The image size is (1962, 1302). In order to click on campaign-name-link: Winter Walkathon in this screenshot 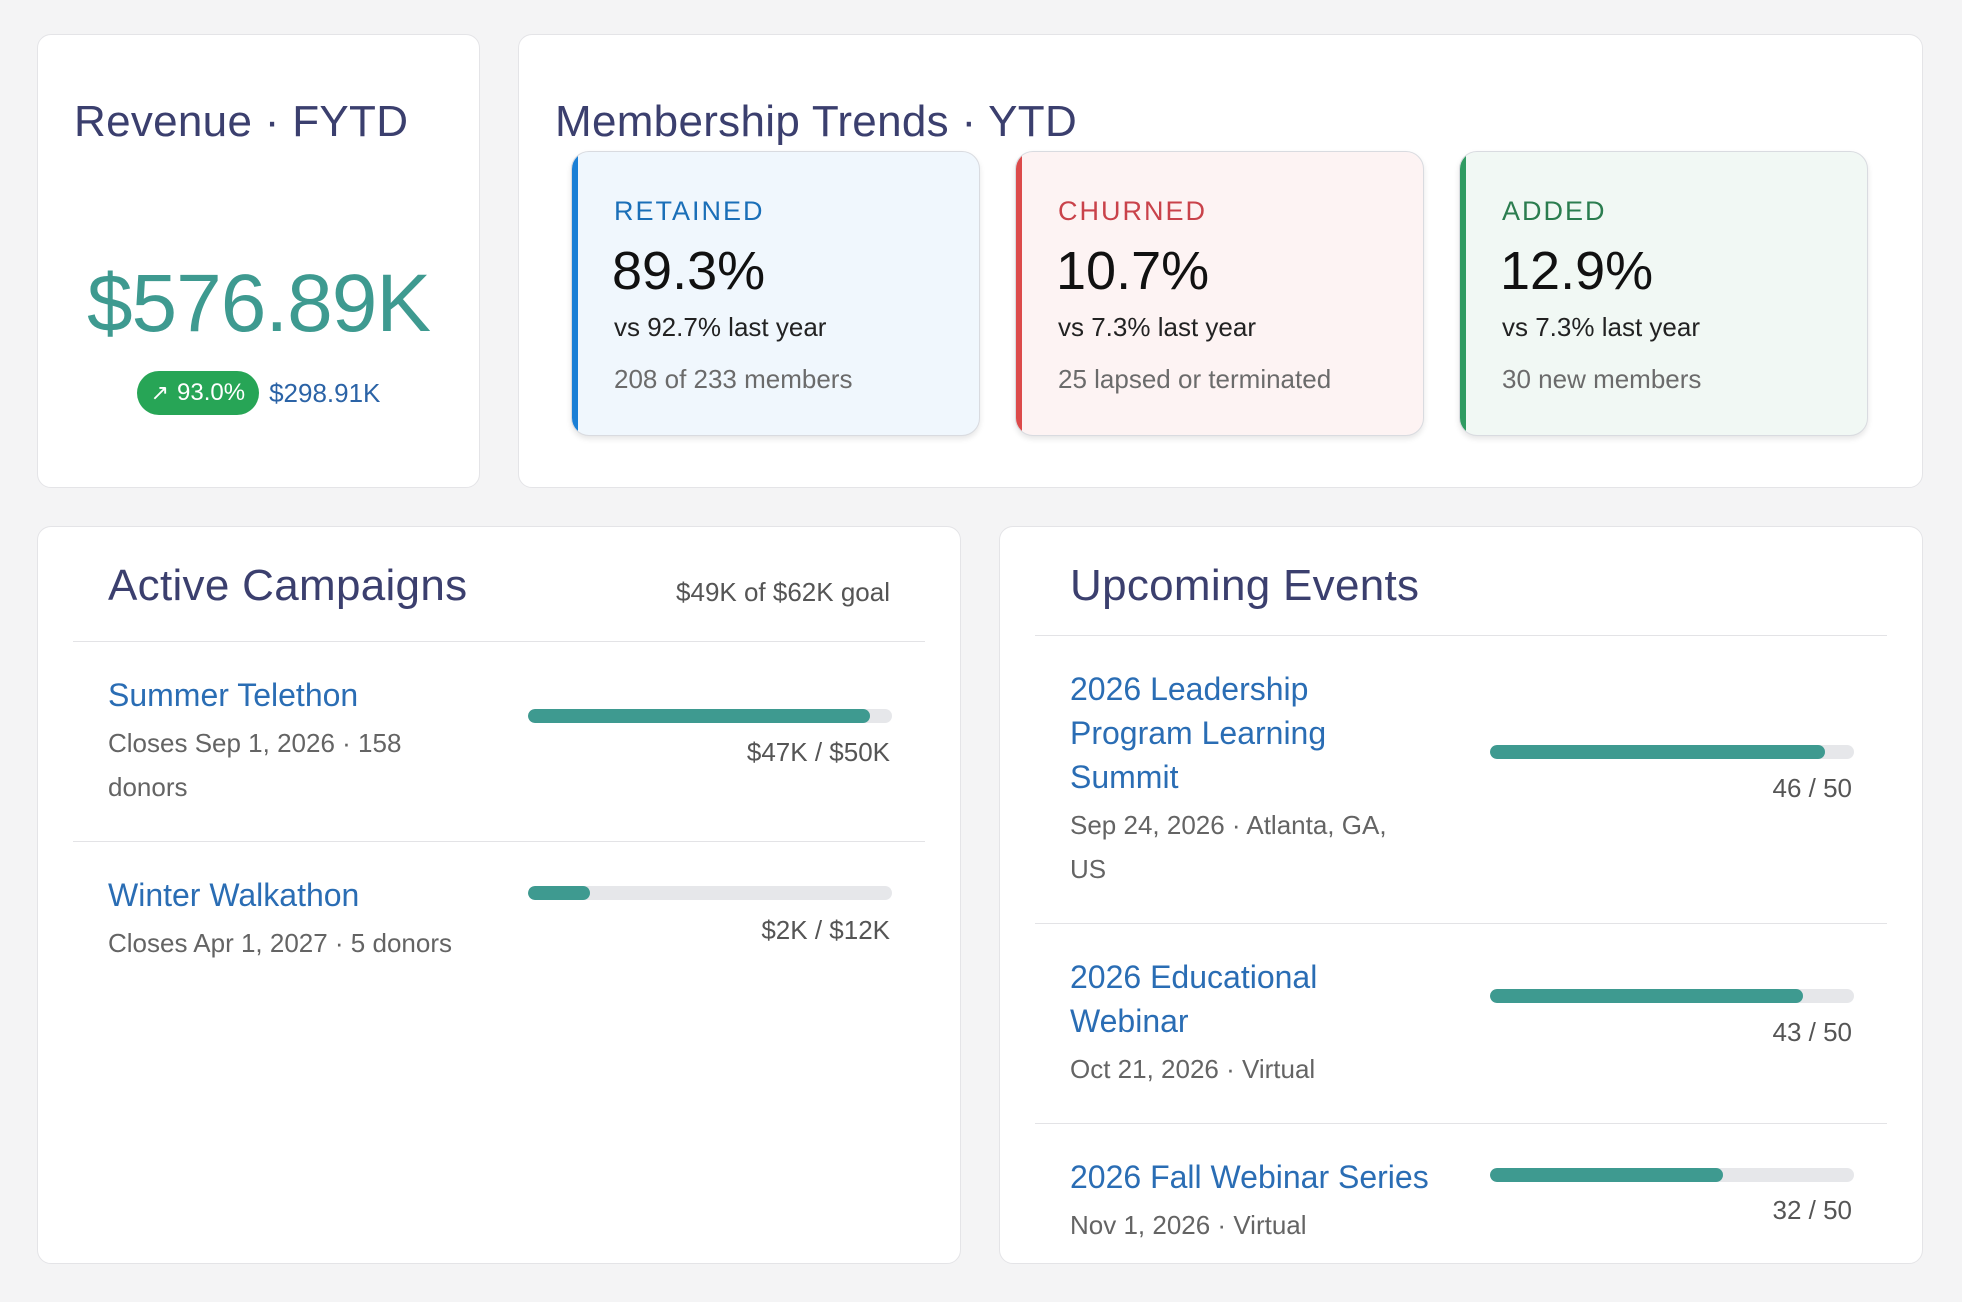, I will do `click(234, 895)`.